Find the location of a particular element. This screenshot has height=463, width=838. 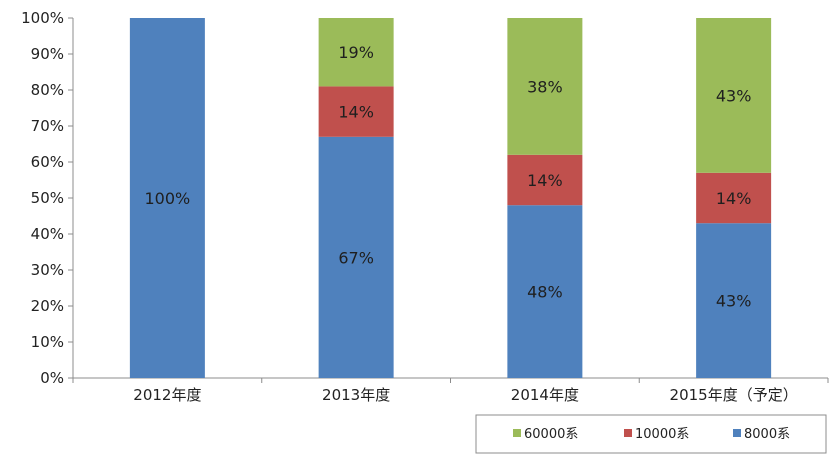

x-axis: 2012年度 2013年度 2014年度 2015年度（予定） is located at coordinates (450, 390).